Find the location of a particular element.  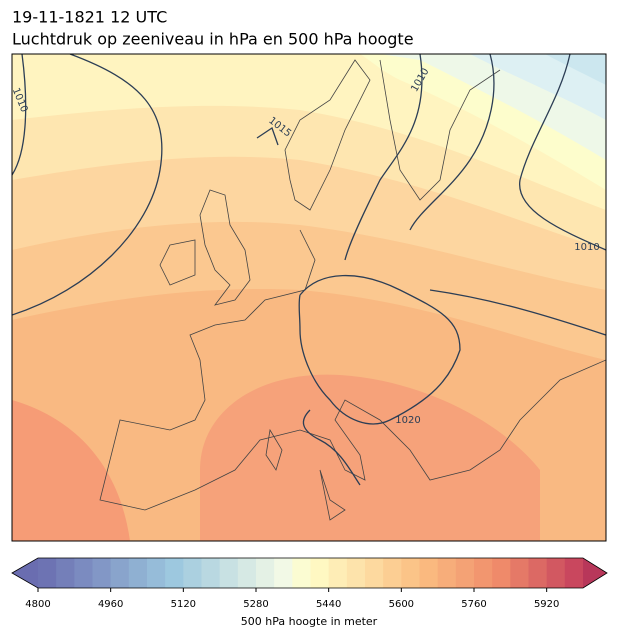

colorbar-label: 500 hPa hoogte in meter is located at coordinates (309, 621).